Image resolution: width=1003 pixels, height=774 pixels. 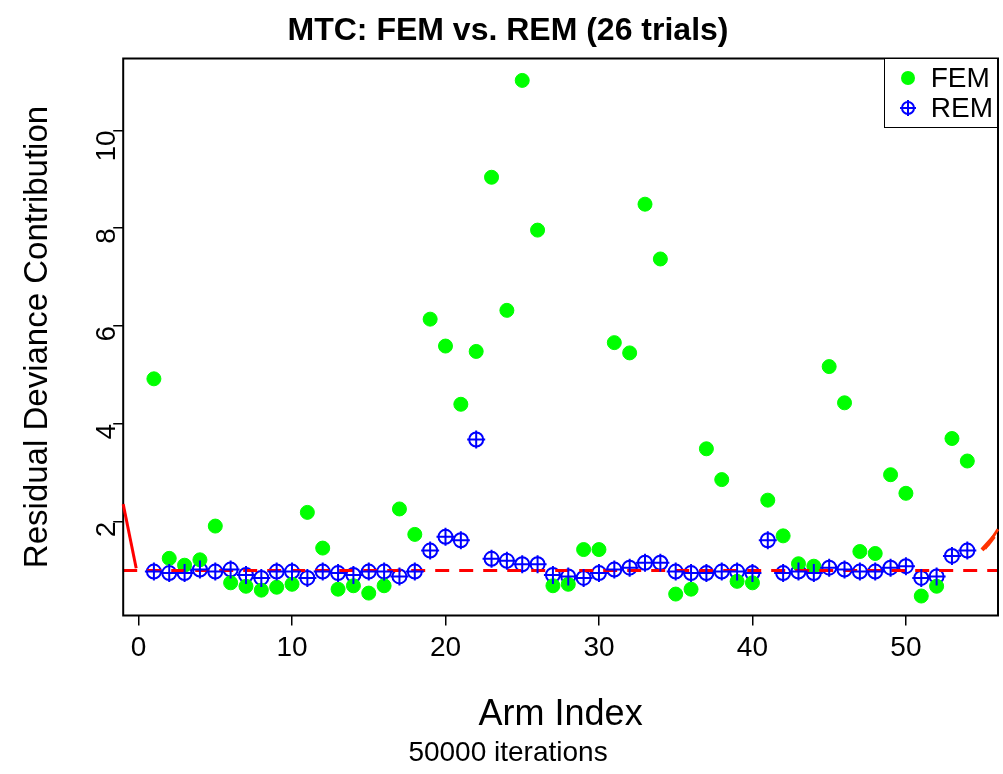 I want to click on y-tick-label: 8, so click(x=105, y=236).